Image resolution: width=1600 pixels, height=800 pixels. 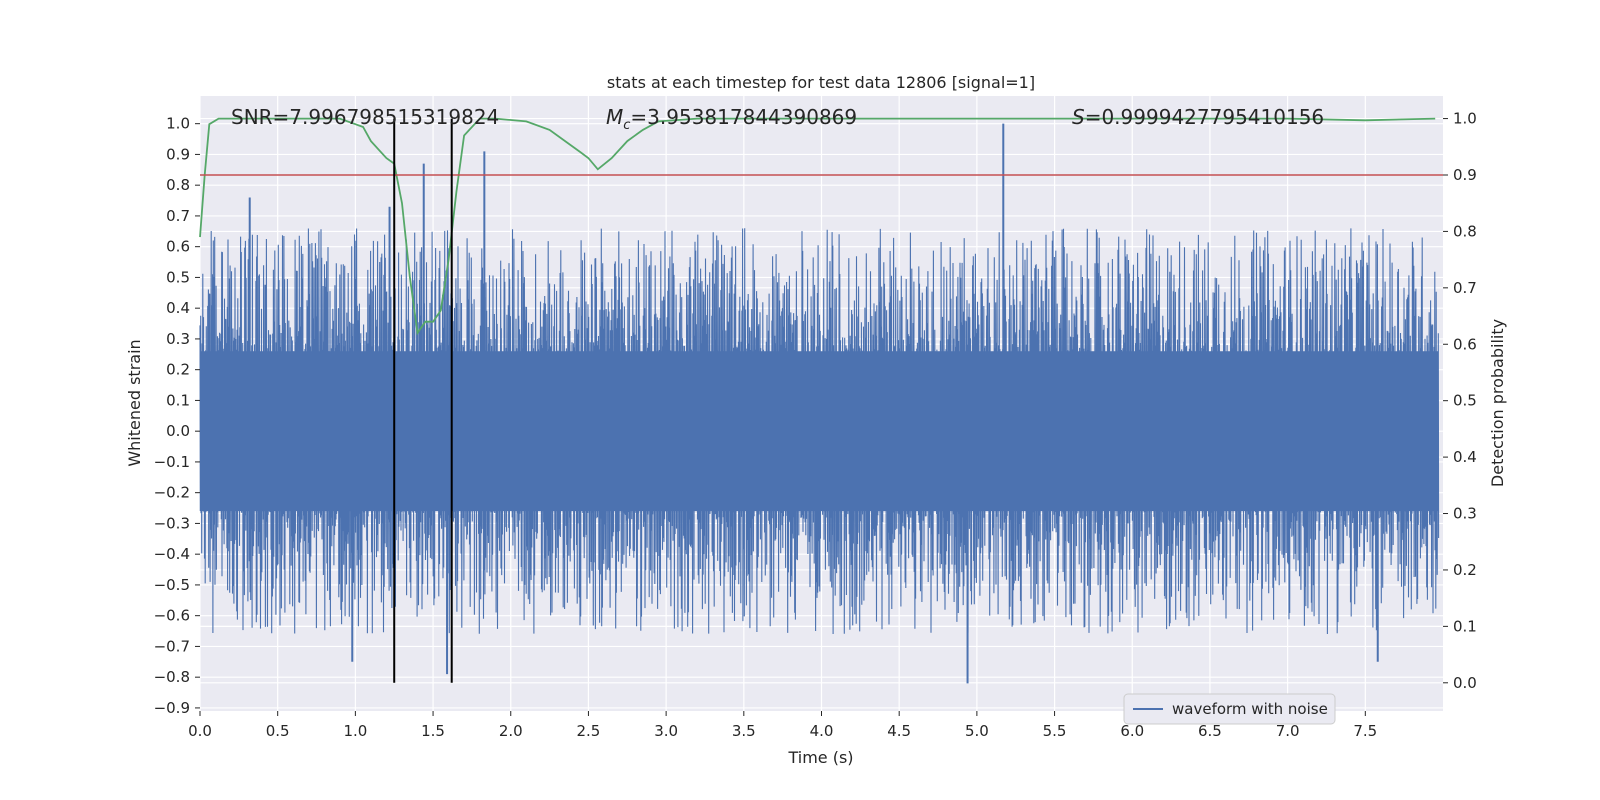 What do you see at coordinates (1465, 570) in the screenshot?
I see `y2-tick-label: 0.2` at bounding box center [1465, 570].